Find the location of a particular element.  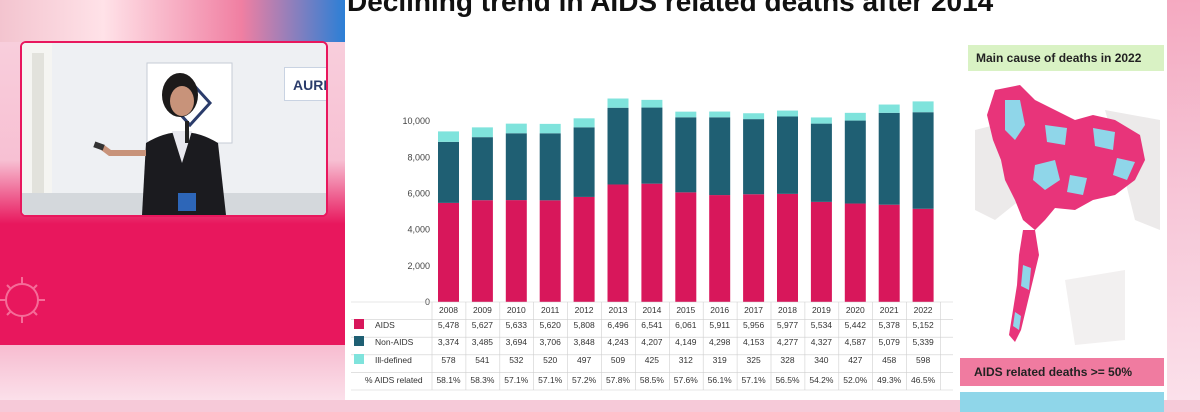

bar-ill-defined-2020 is located at coordinates (855, 116).